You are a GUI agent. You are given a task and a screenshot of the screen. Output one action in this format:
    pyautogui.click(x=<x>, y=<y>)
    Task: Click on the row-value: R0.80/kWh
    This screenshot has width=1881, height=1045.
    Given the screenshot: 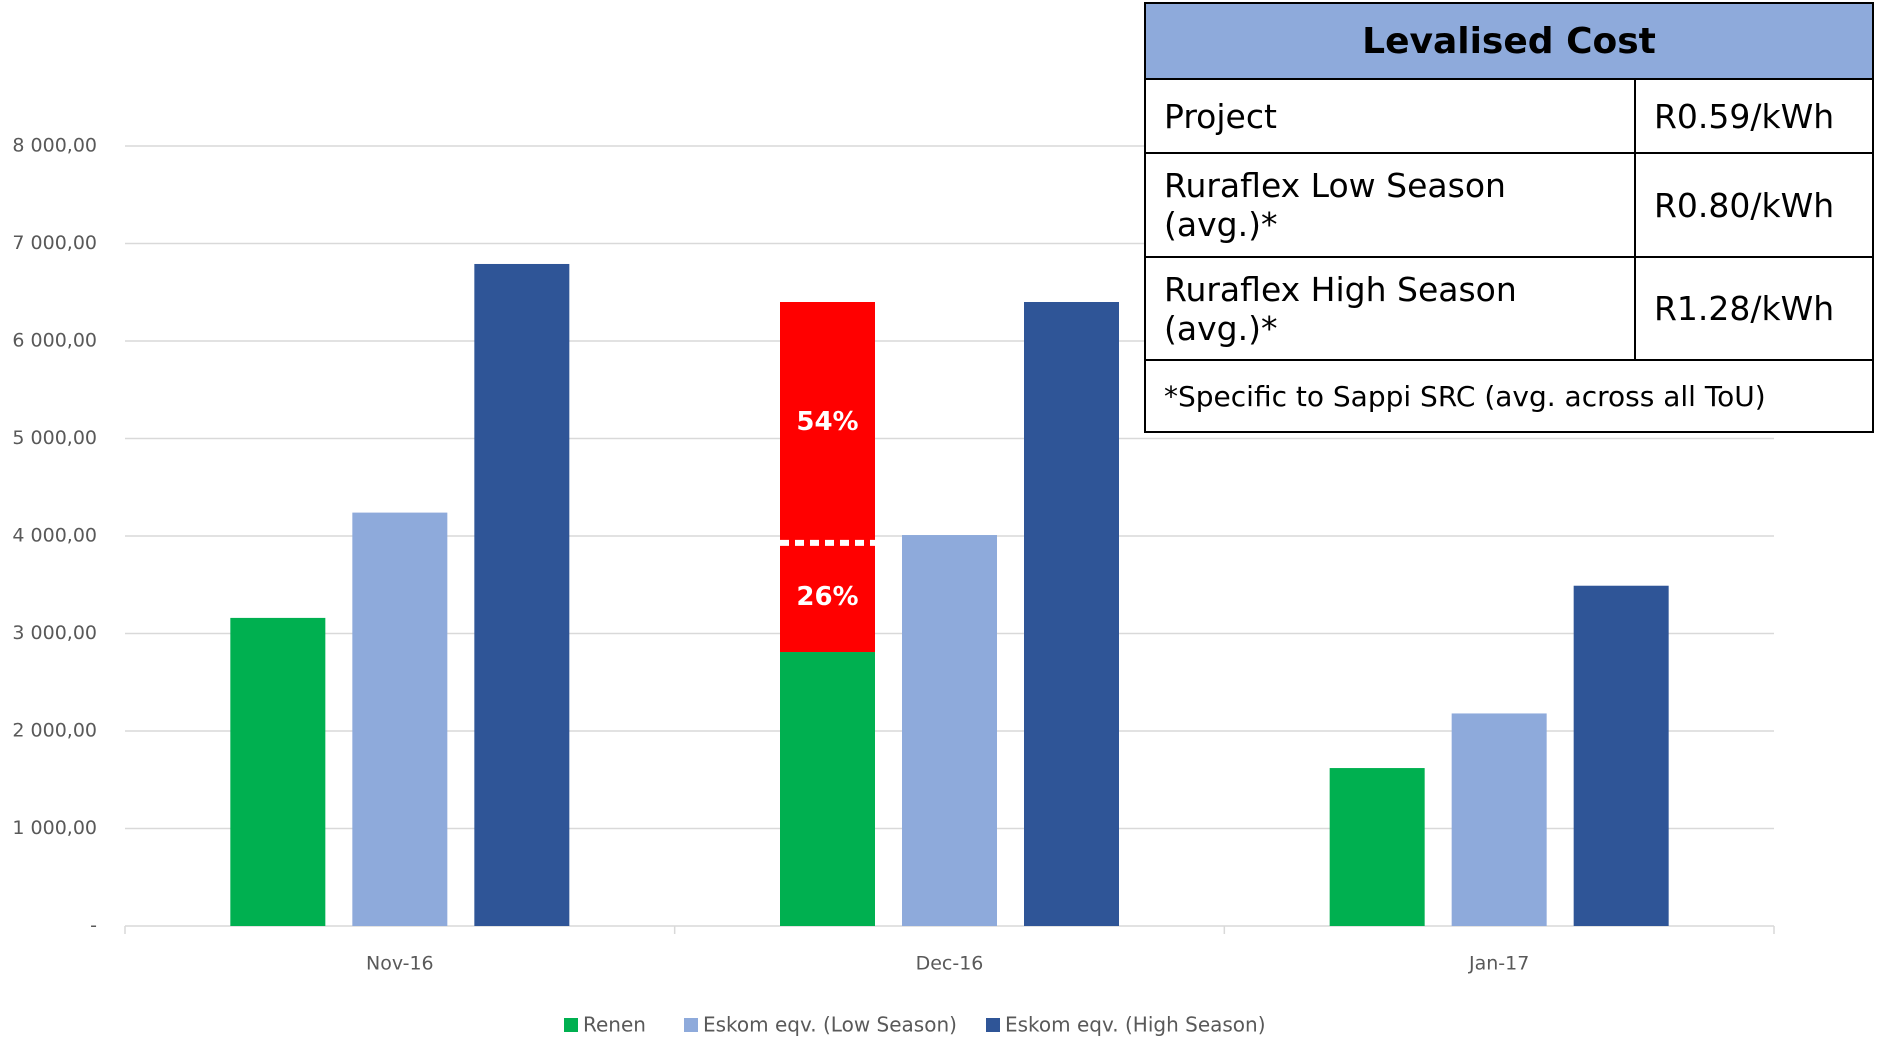 What is the action you would take?
    pyautogui.click(x=1754, y=205)
    